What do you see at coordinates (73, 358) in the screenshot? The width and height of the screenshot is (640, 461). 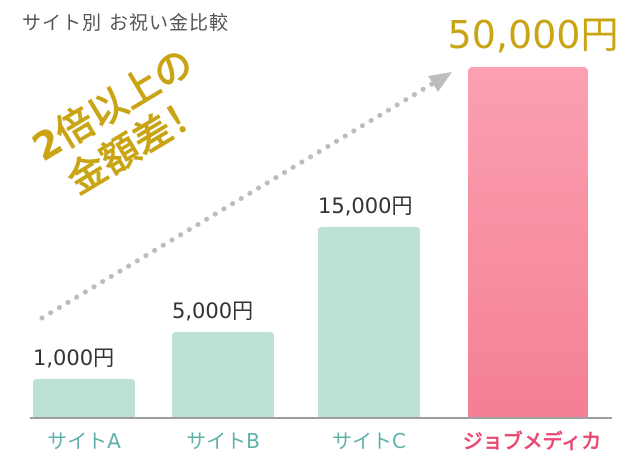 I see `value-label-1: 1,000円` at bounding box center [73, 358].